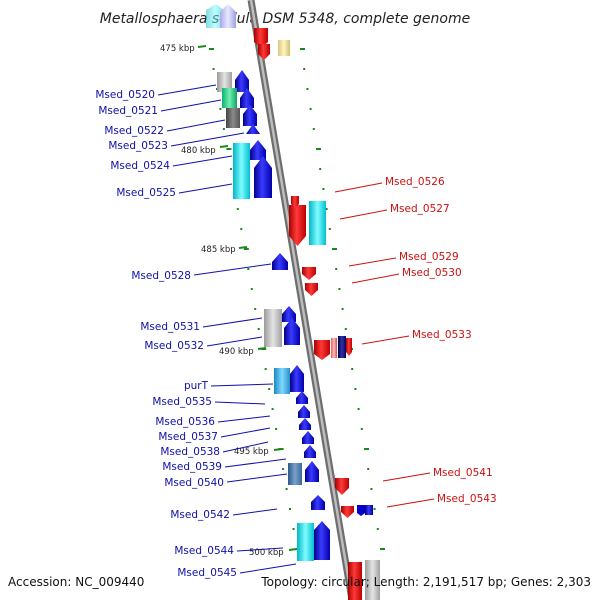 This screenshot has width=600, height=600. I want to click on kbp-label-480: 480 kbp, so click(198, 151).